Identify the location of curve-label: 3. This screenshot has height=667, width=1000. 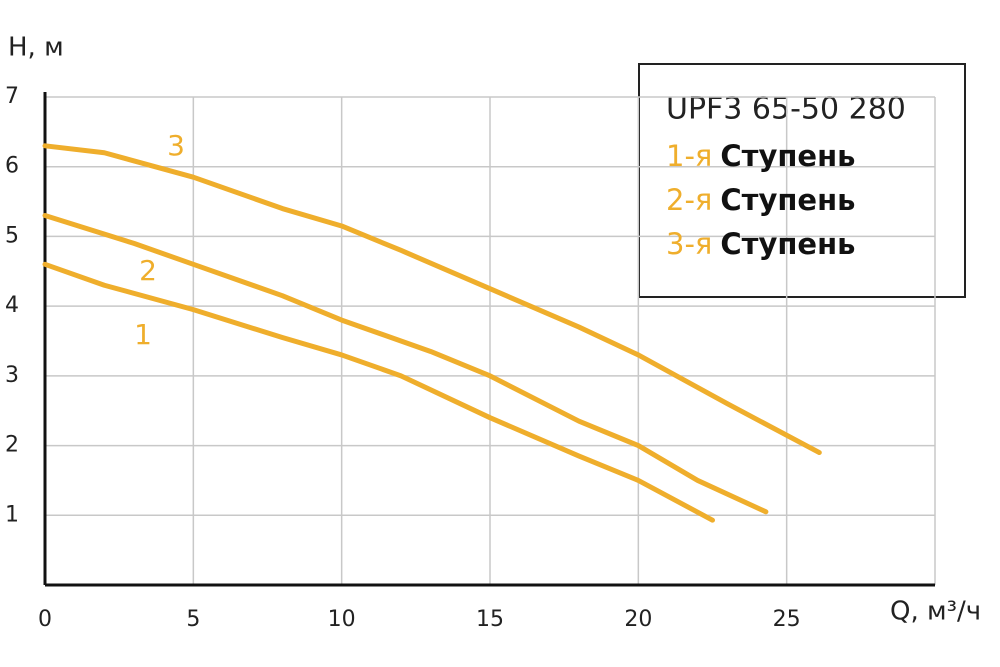
(176, 145).